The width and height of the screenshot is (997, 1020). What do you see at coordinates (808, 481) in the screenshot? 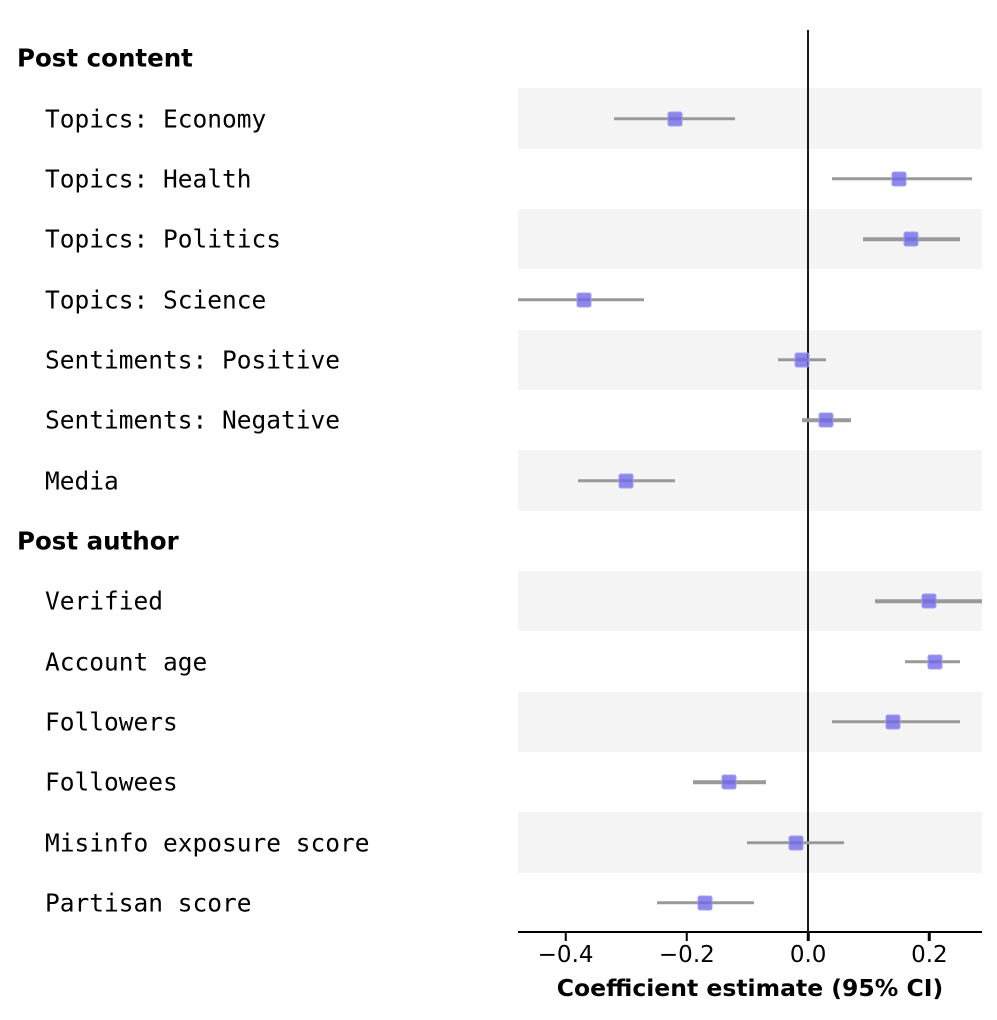
I see `zero-reference-line` at bounding box center [808, 481].